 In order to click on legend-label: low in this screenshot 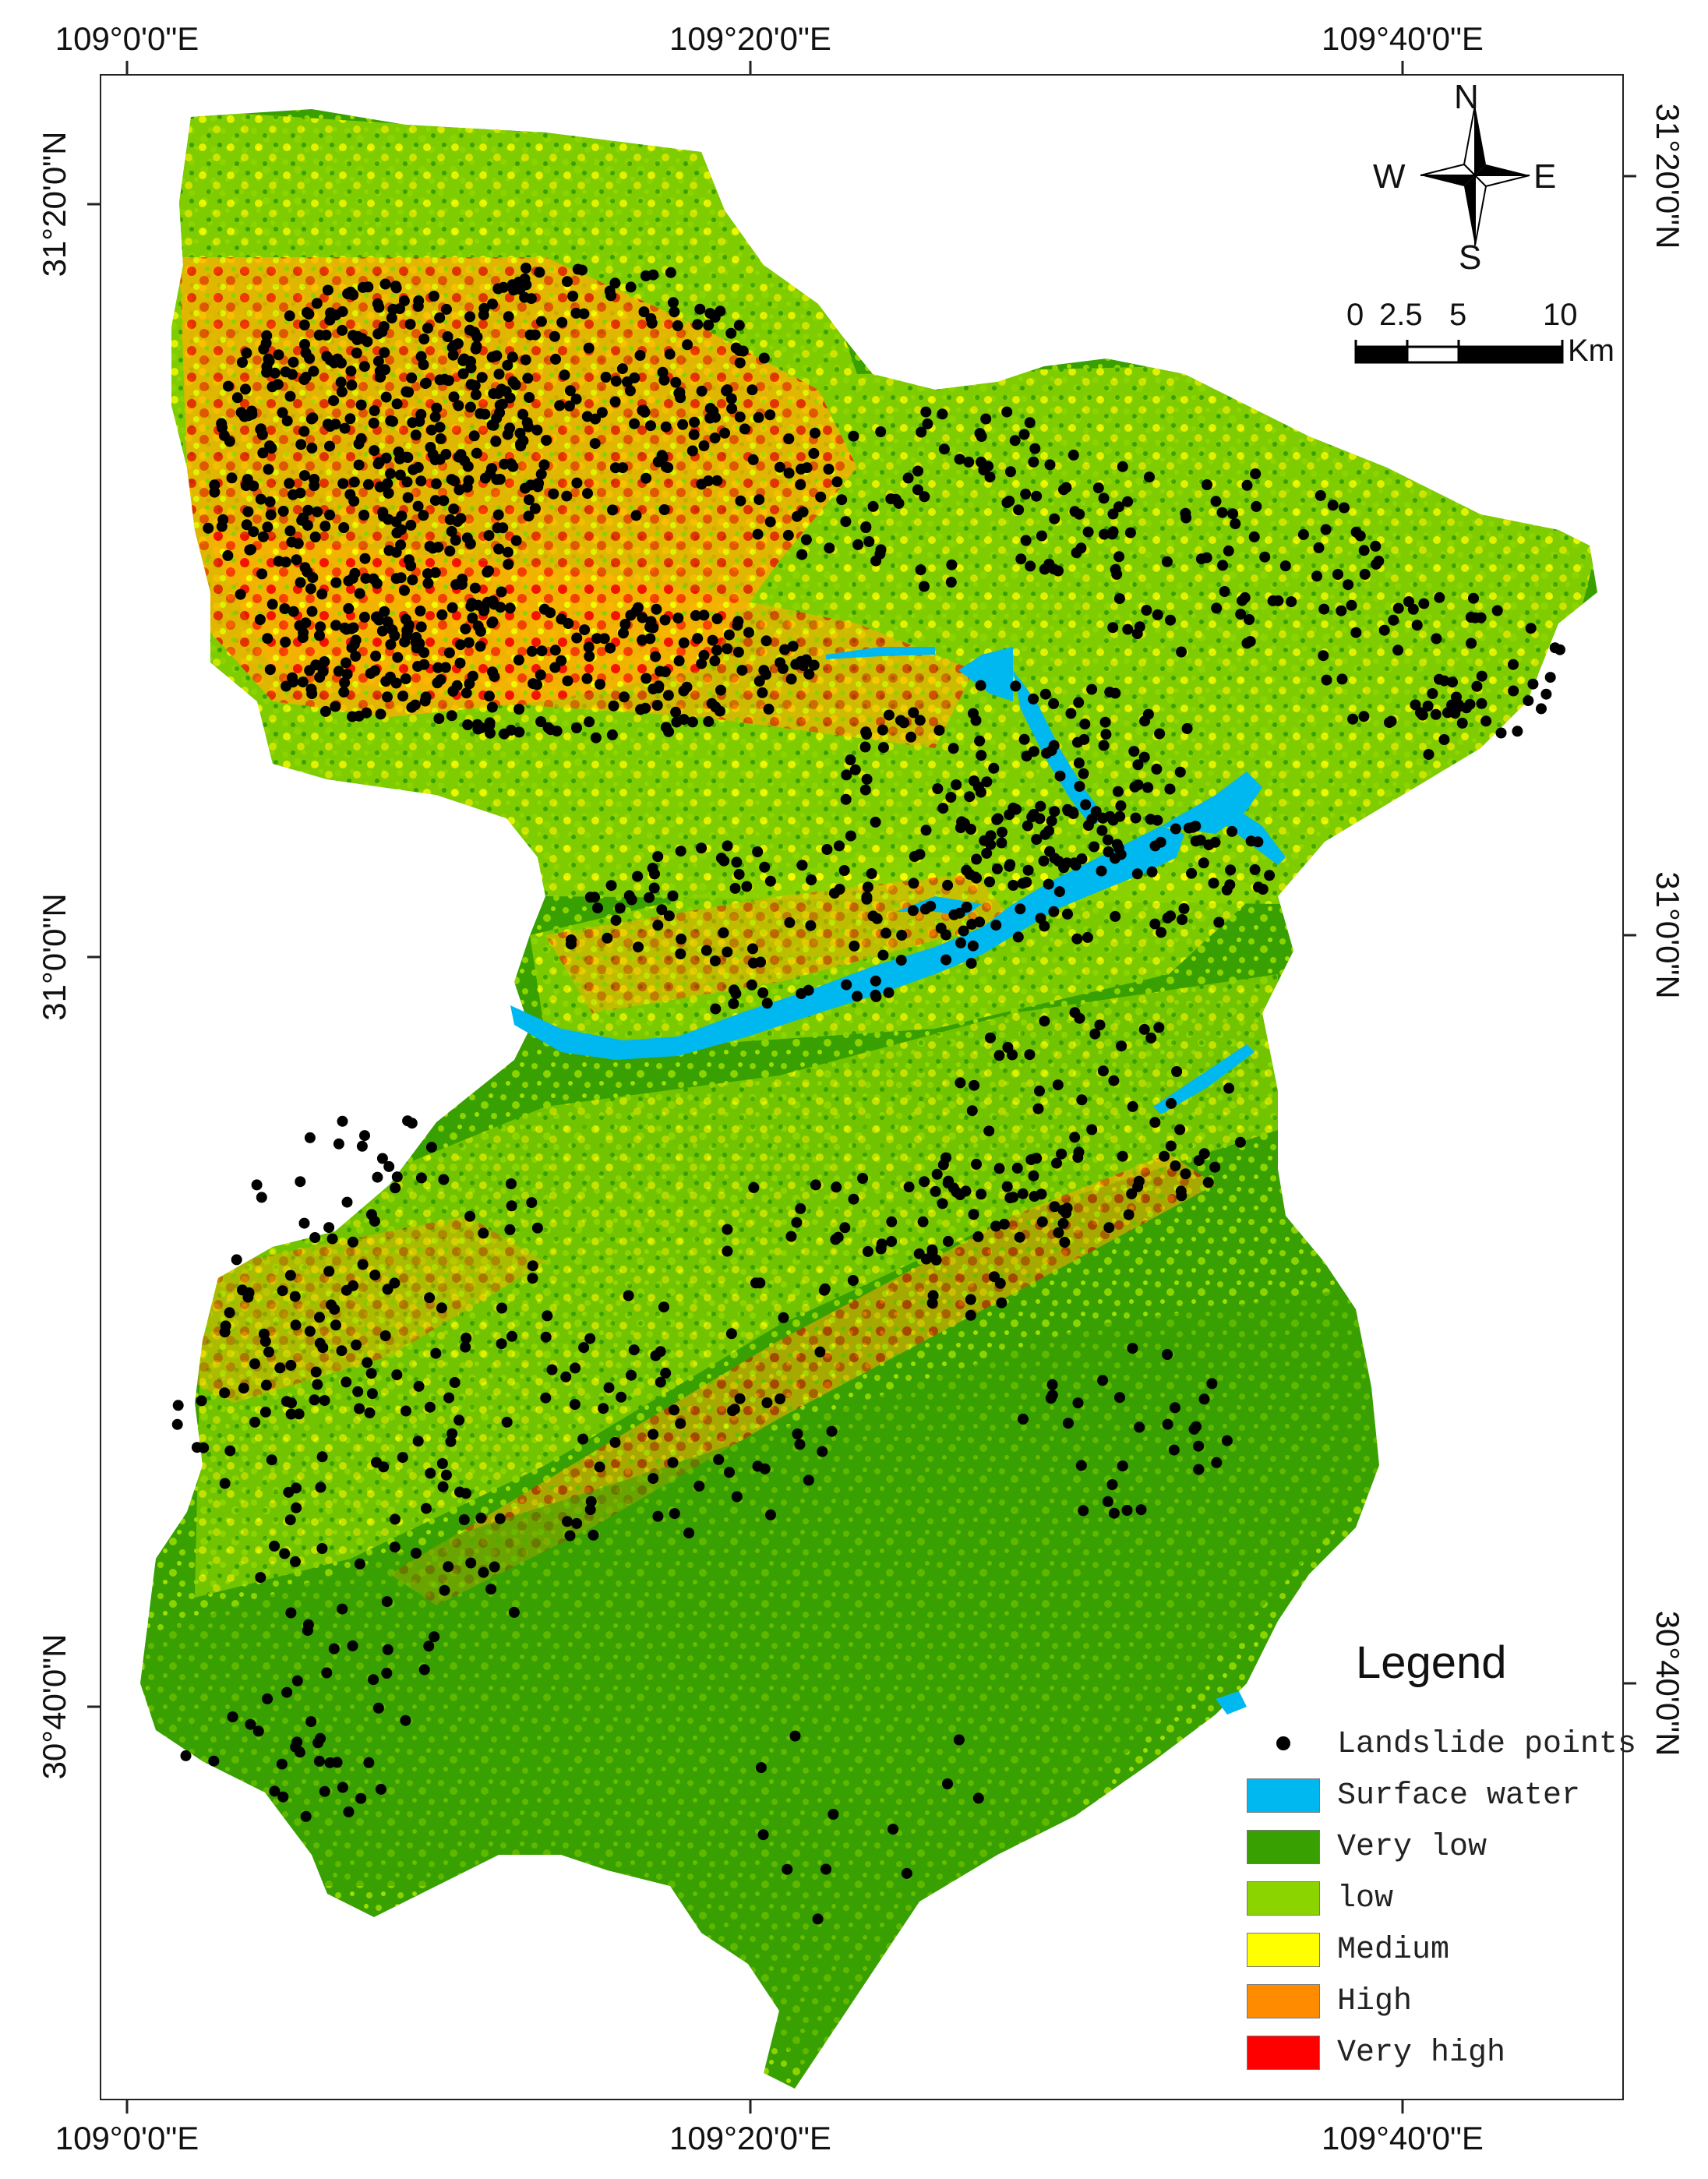, I will do `click(1365, 1898)`.